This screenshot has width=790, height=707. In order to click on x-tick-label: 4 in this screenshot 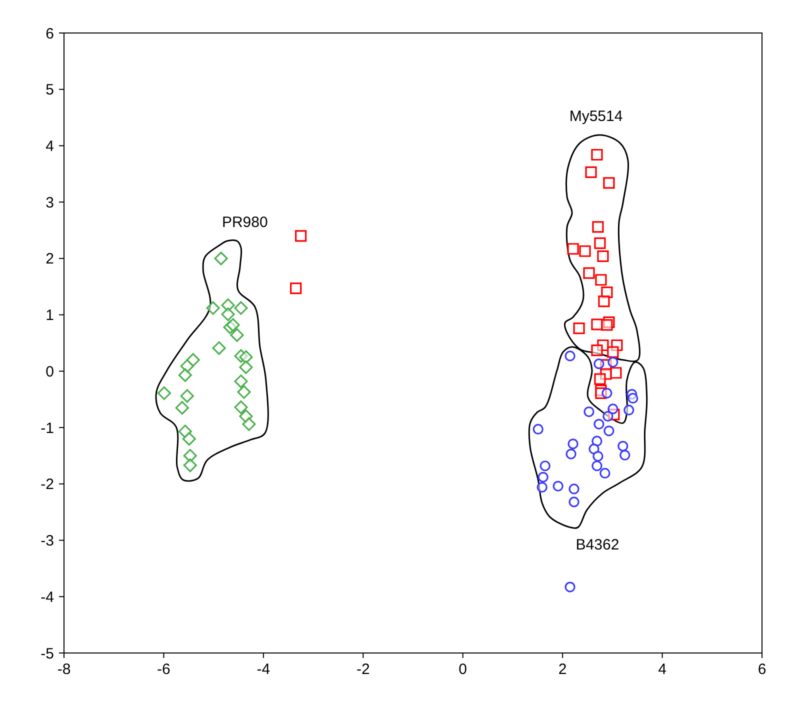, I will do `click(662, 669)`.